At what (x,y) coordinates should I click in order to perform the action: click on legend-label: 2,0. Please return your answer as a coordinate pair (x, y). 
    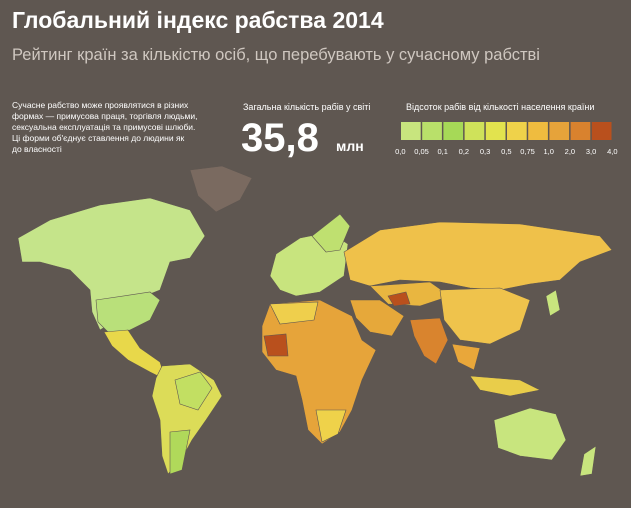
    Looking at the image, I should click on (570, 151).